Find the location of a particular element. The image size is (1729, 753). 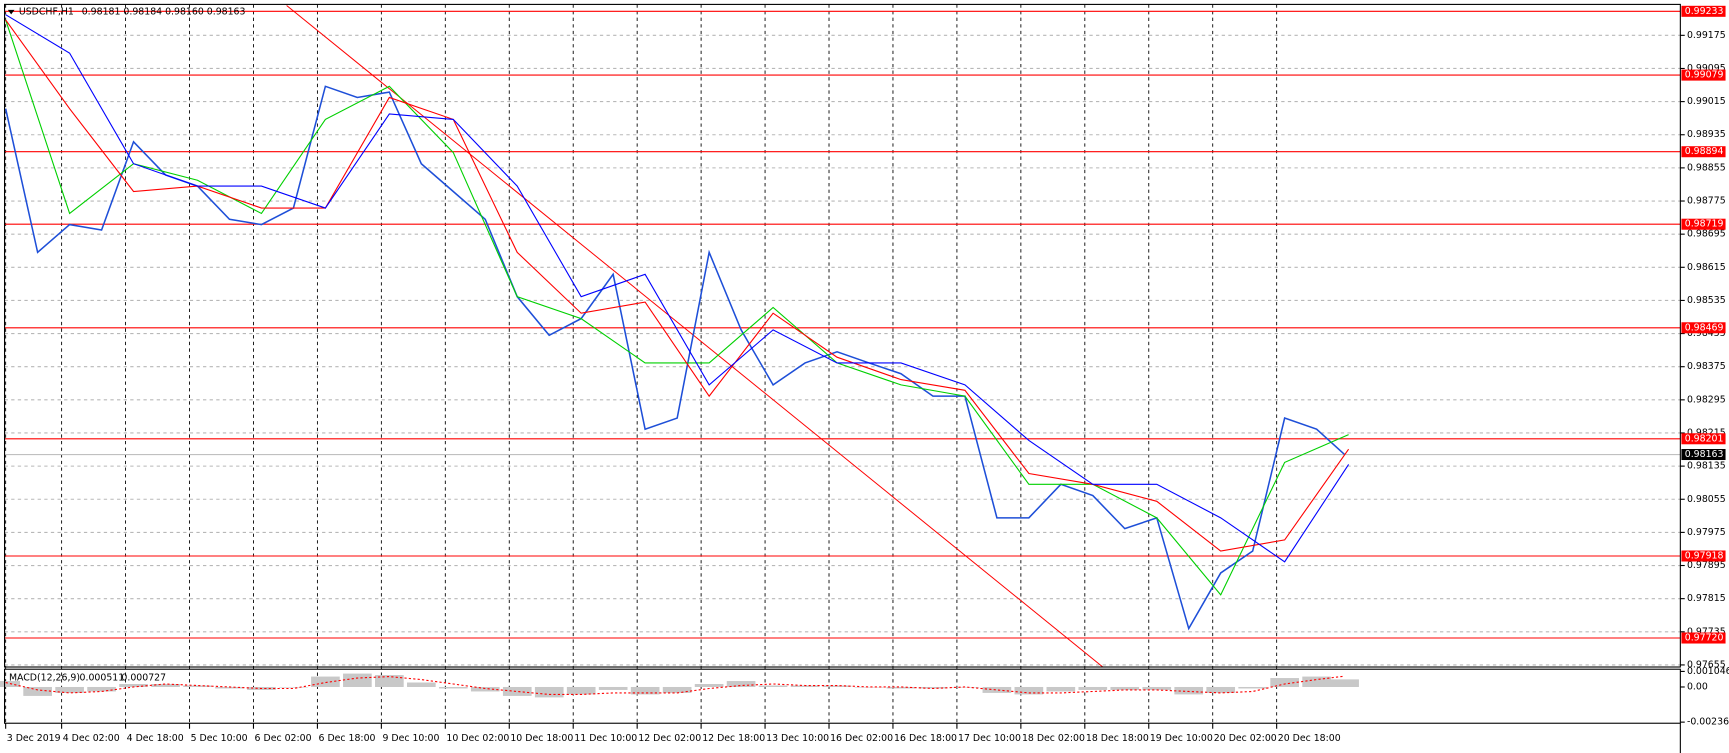

y-tick-label: 0.98135 is located at coordinates (1706, 466).